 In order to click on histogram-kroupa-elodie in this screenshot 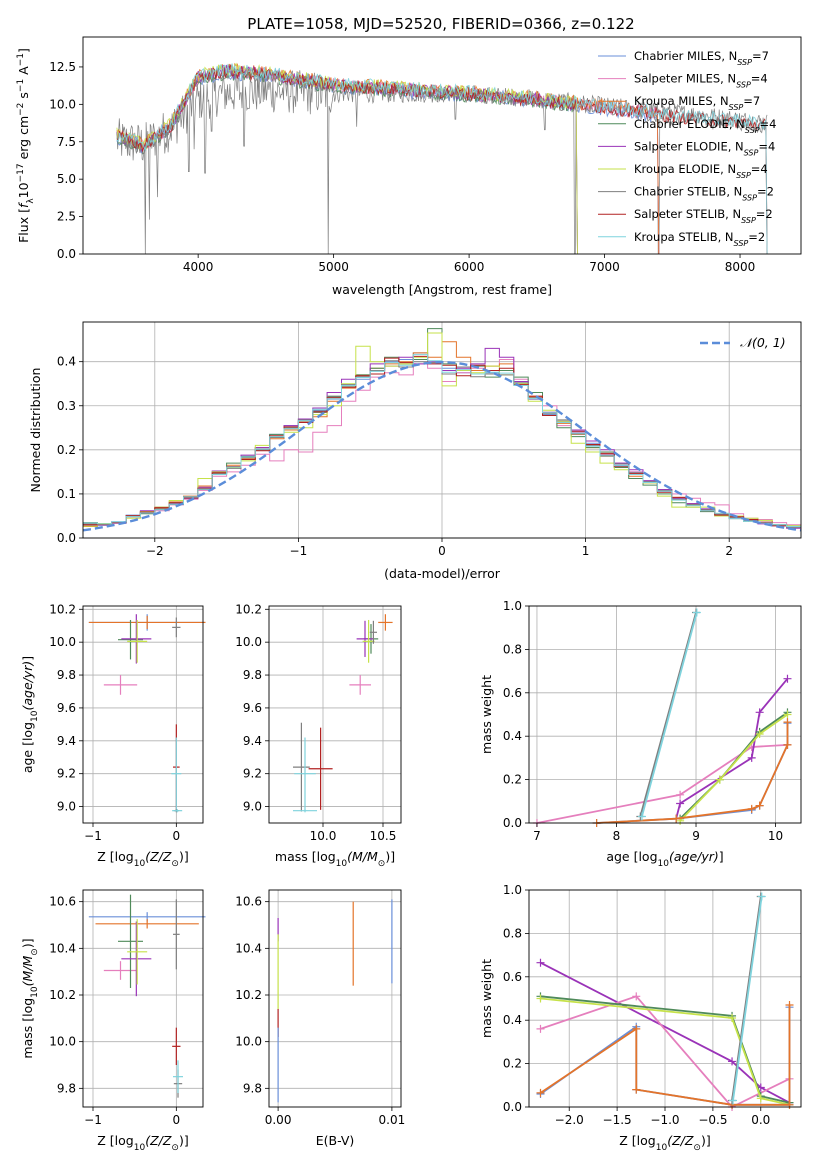, I will do `click(442, 429)`.